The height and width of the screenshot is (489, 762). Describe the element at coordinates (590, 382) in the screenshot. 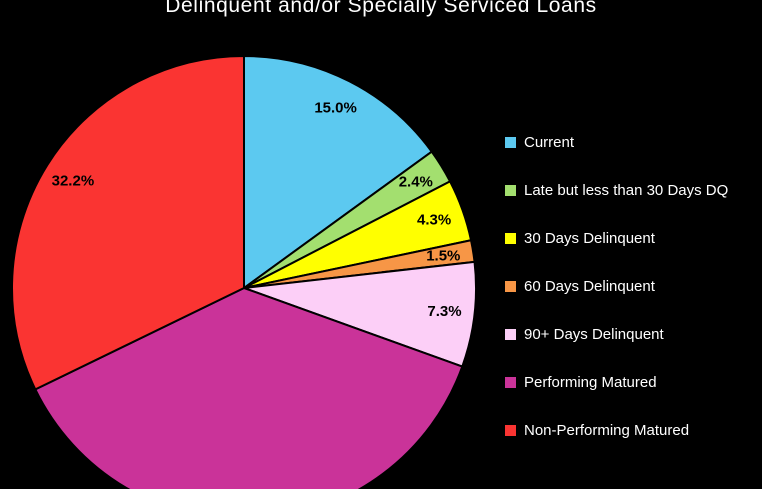

I see `legend-label-performing-matured: Performing Matured` at that location.